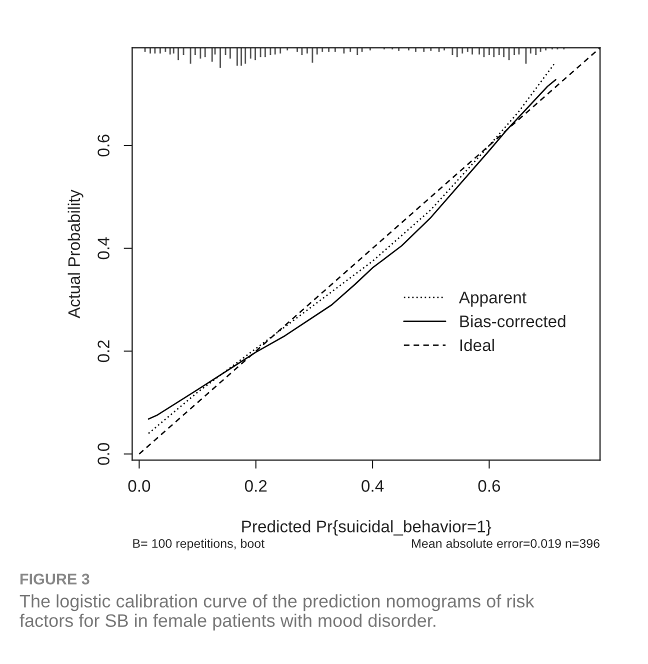 This screenshot has height=664, width=648. I want to click on text: Mean absolute error=0.019 n=396, so click(506, 543).